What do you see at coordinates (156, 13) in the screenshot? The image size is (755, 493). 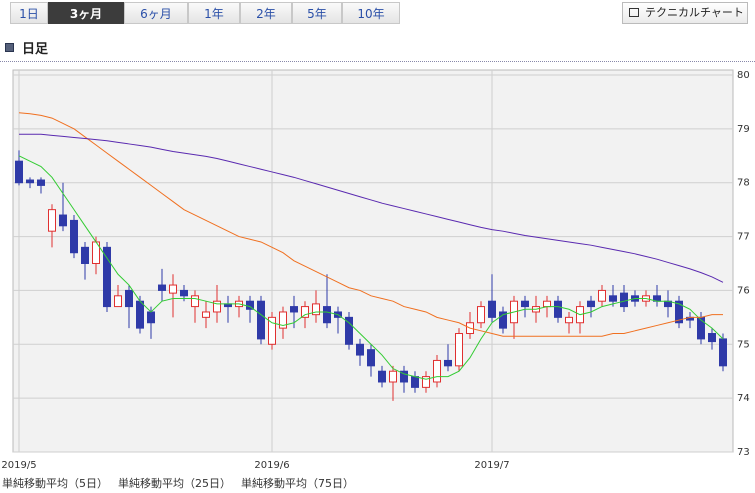 I see `tab: 6ヶ月` at bounding box center [156, 13].